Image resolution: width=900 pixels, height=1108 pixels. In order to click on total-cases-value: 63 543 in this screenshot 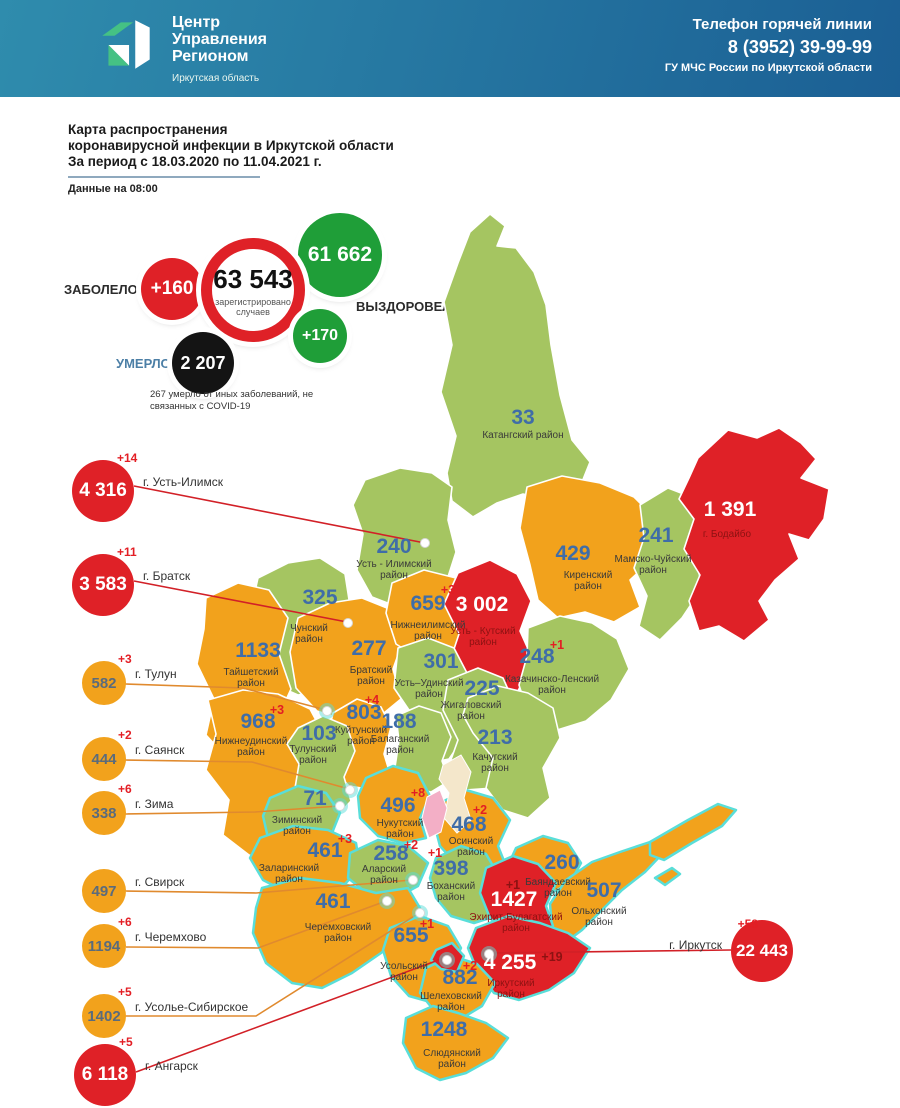, I will do `click(253, 278)`.